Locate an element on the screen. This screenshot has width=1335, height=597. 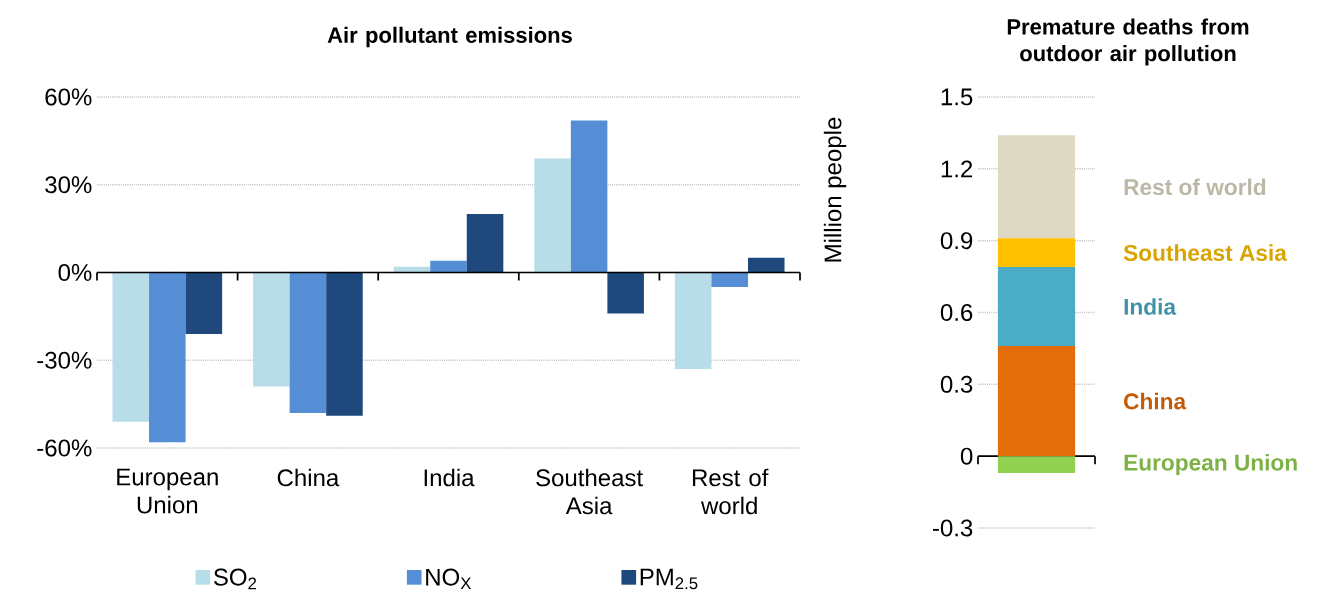
x-tick-label: India is located at coordinates (449, 477).